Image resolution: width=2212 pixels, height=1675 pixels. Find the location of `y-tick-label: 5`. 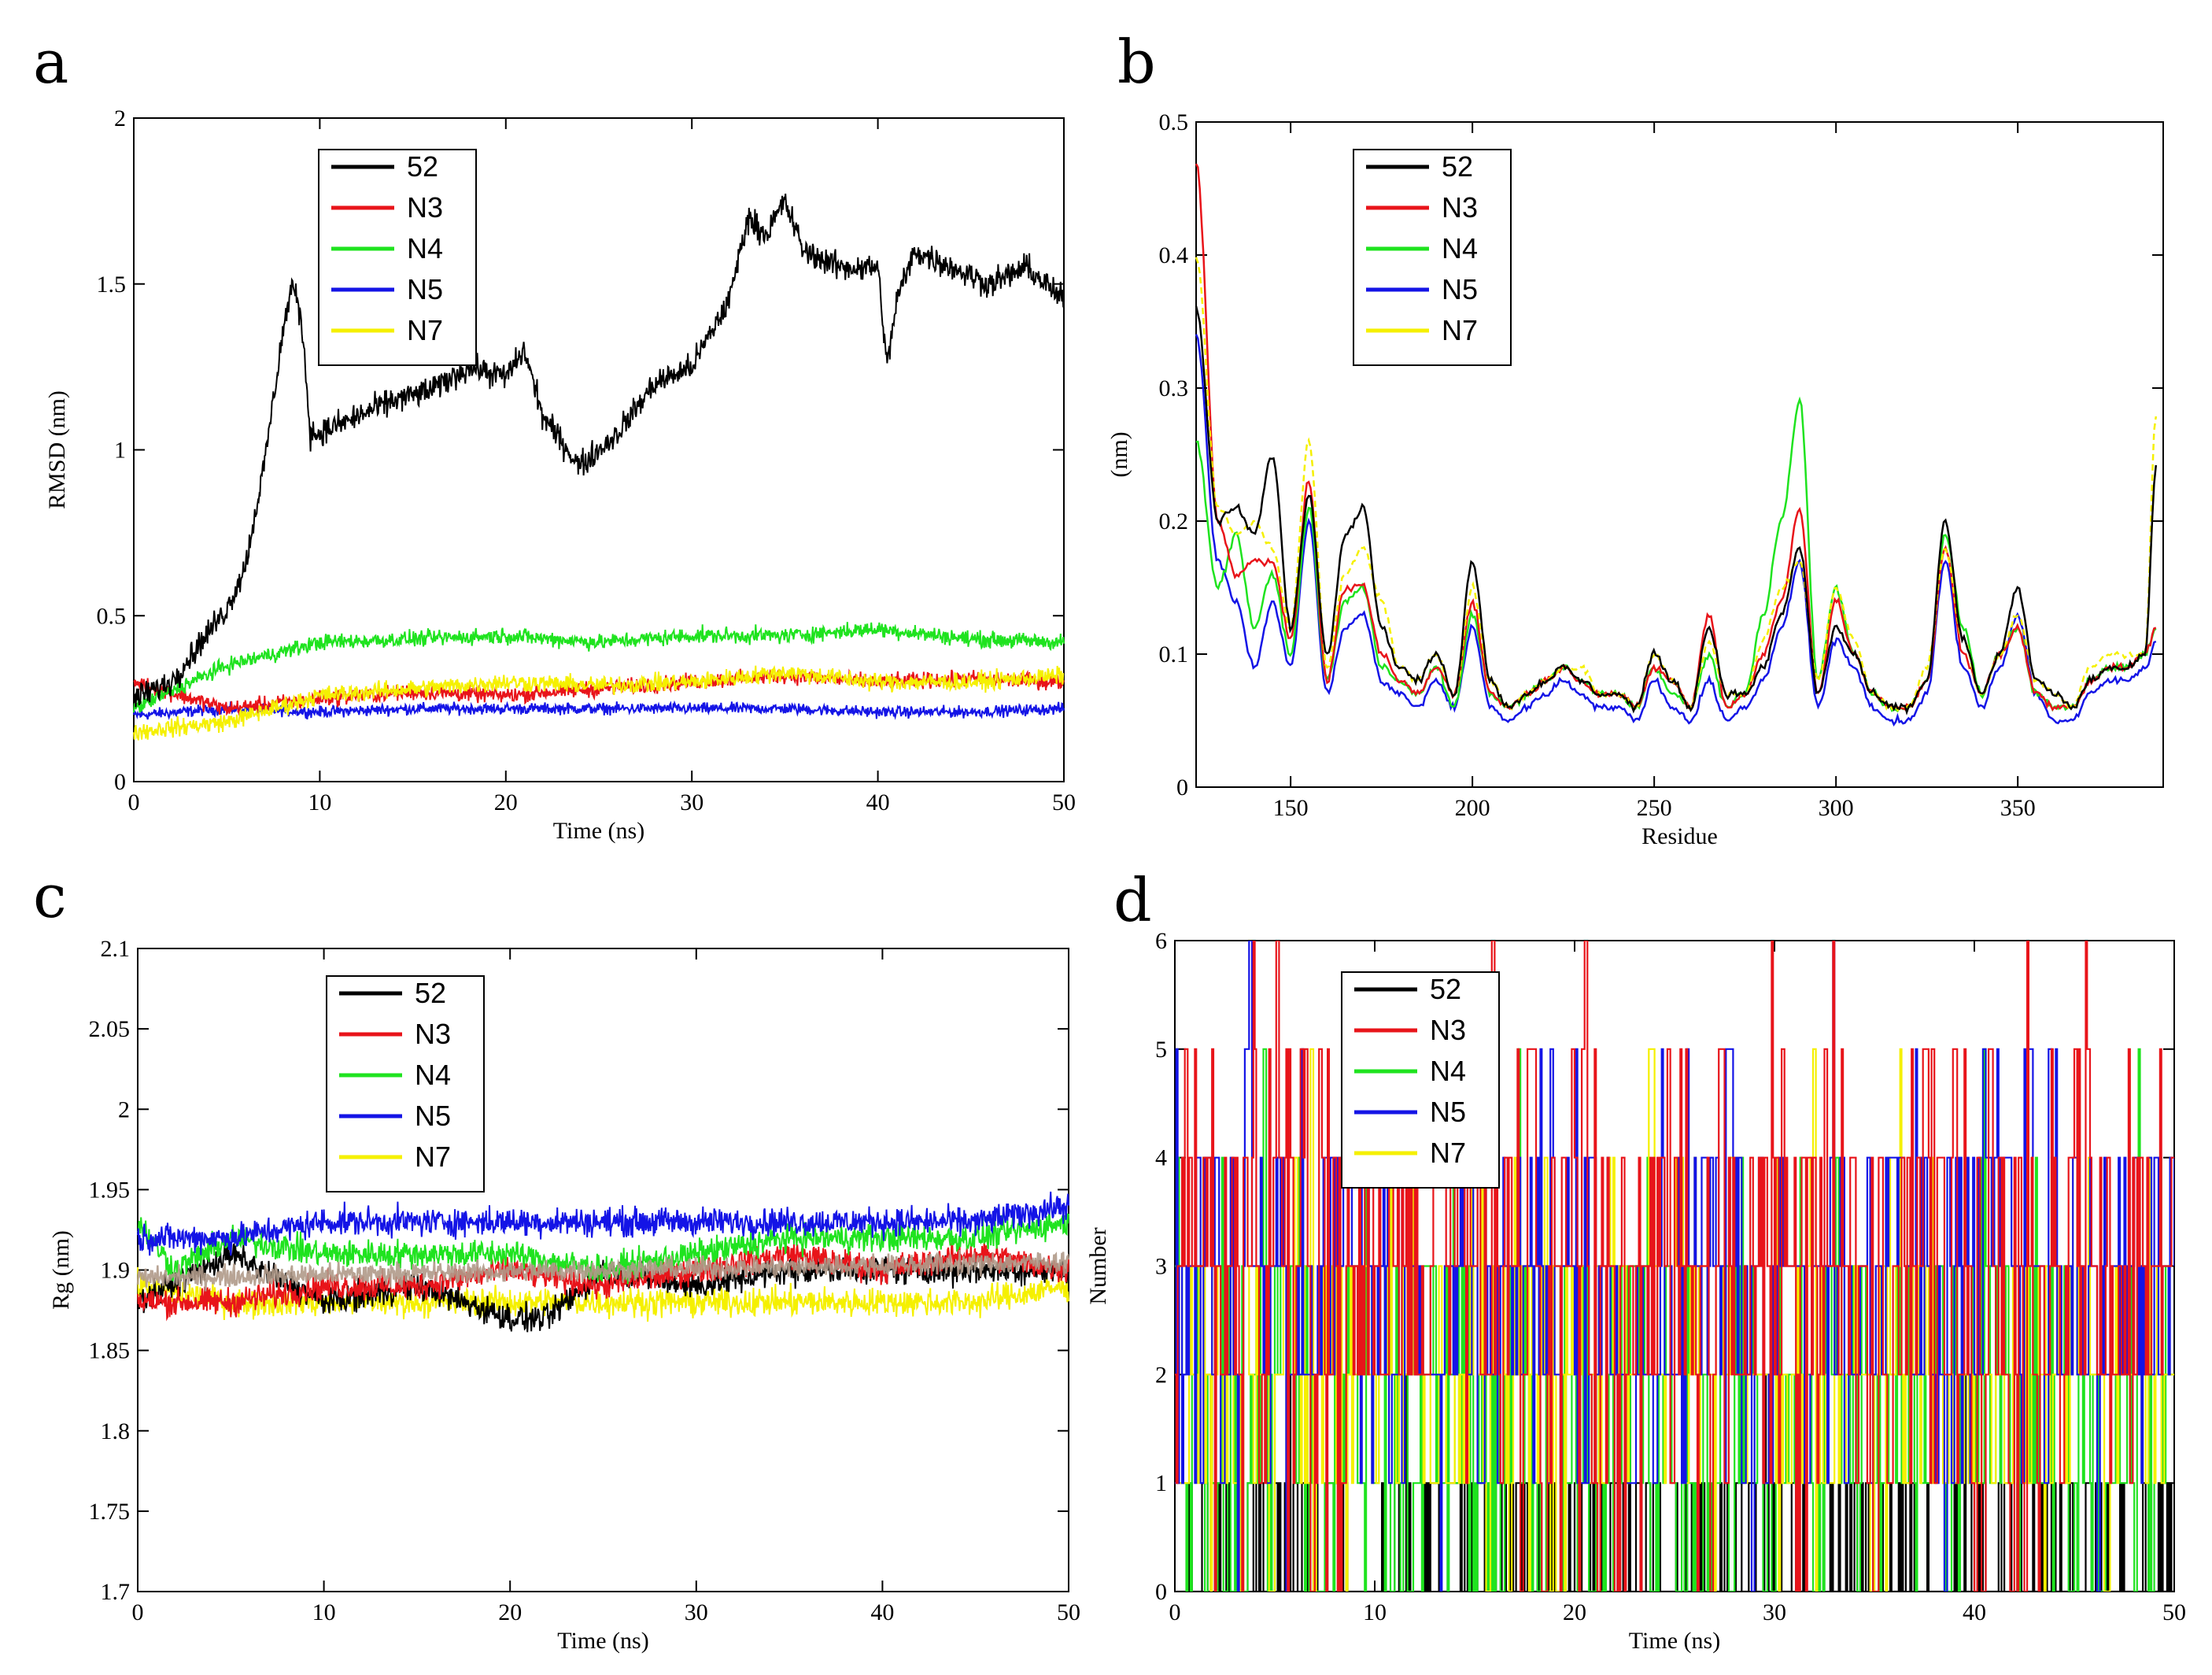

y-tick-label: 5 is located at coordinates (1161, 1050).